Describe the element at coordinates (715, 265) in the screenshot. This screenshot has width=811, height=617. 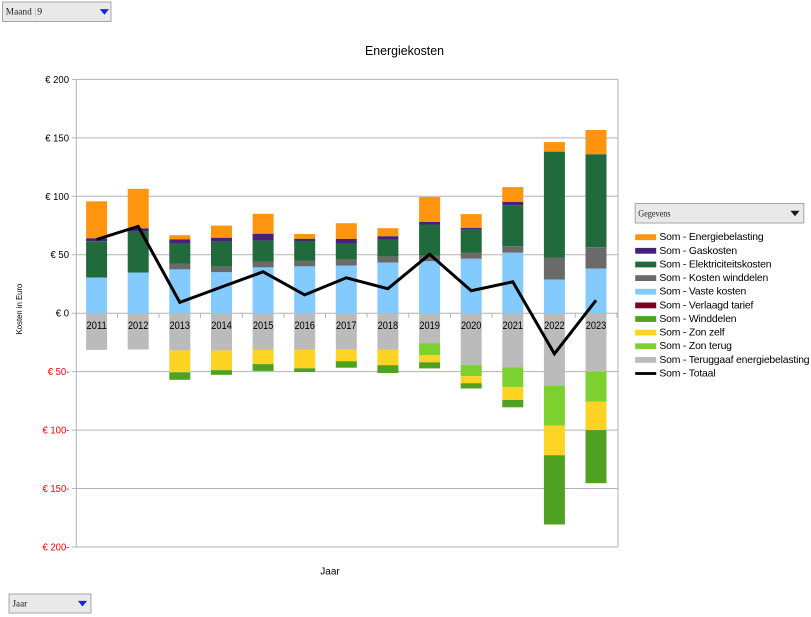
I see `svg-text: Som - Elektriciteitskosten` at that location.